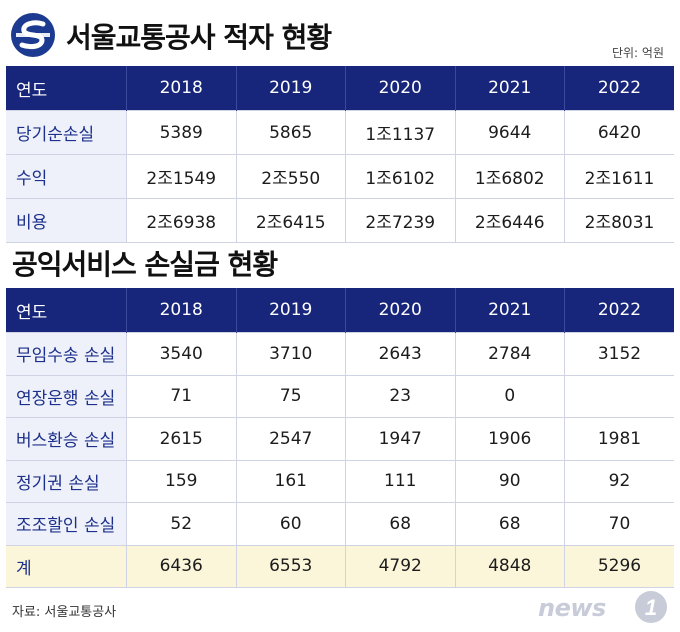 The image size is (680, 632). What do you see at coordinates (33, 35) in the screenshot?
I see `seoul-metro-logo-icon` at bounding box center [33, 35].